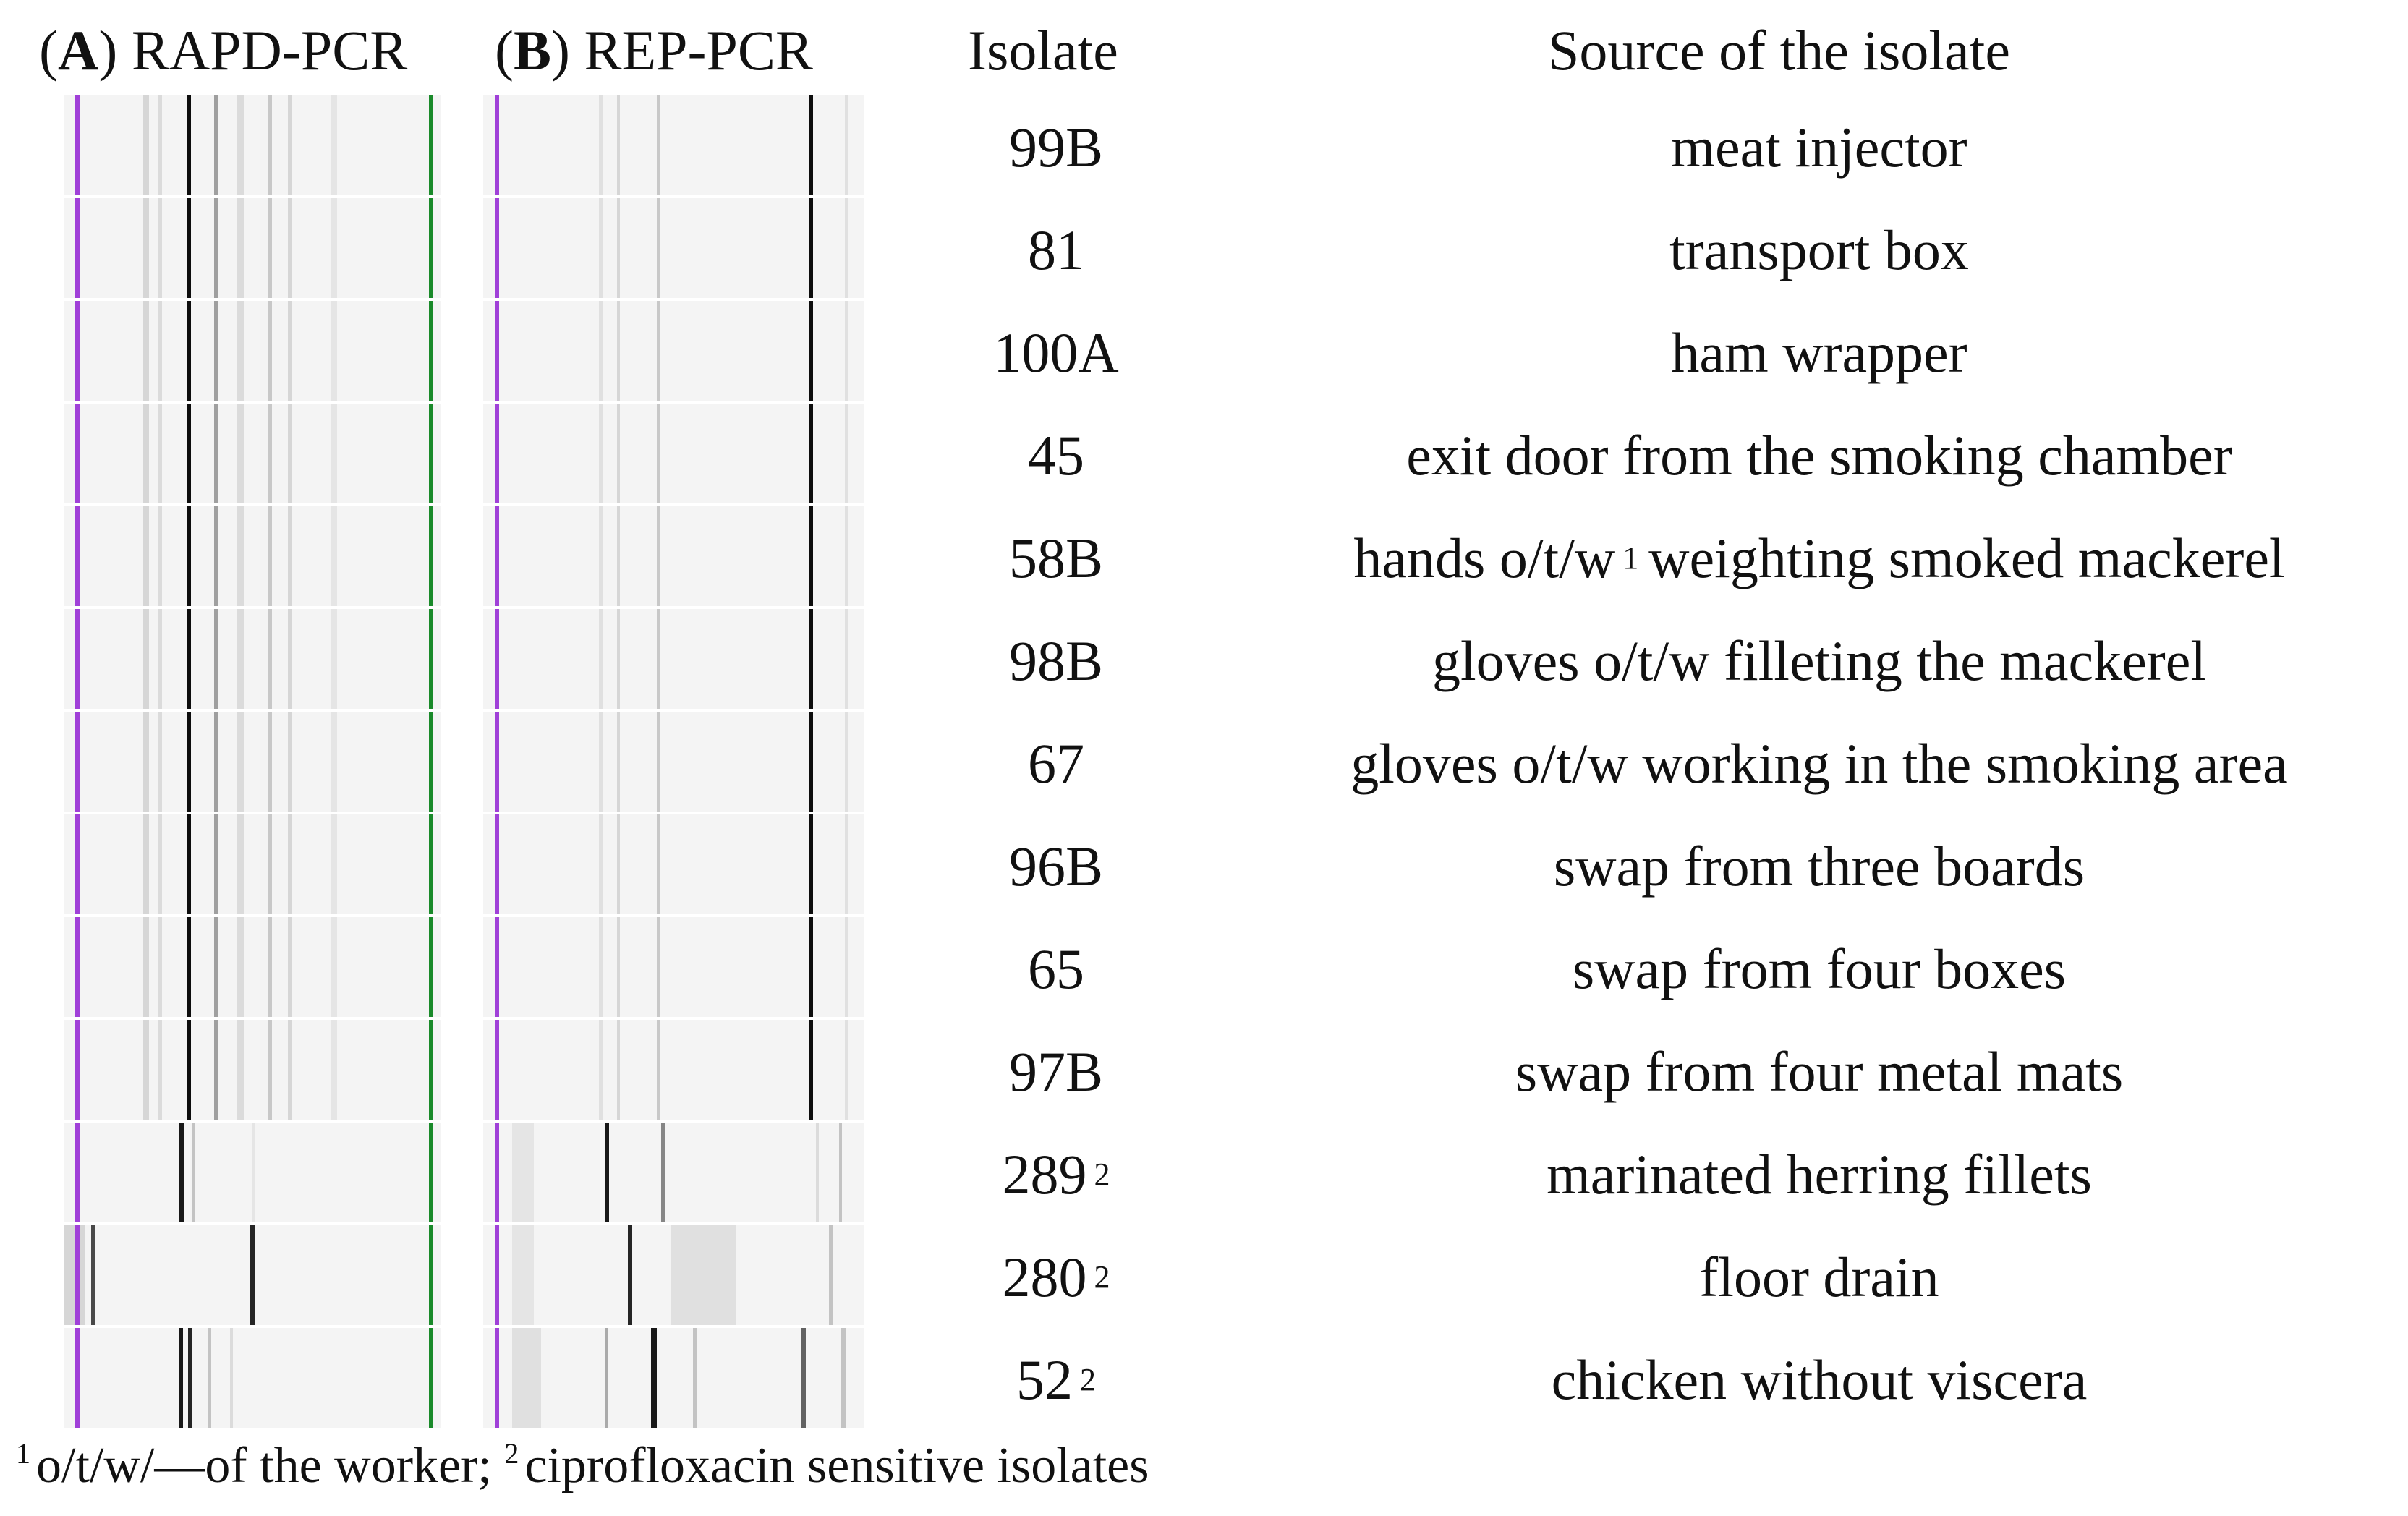 The width and height of the screenshot is (2408, 1516). I want to click on source-cell: meat injector, so click(1819, 147).